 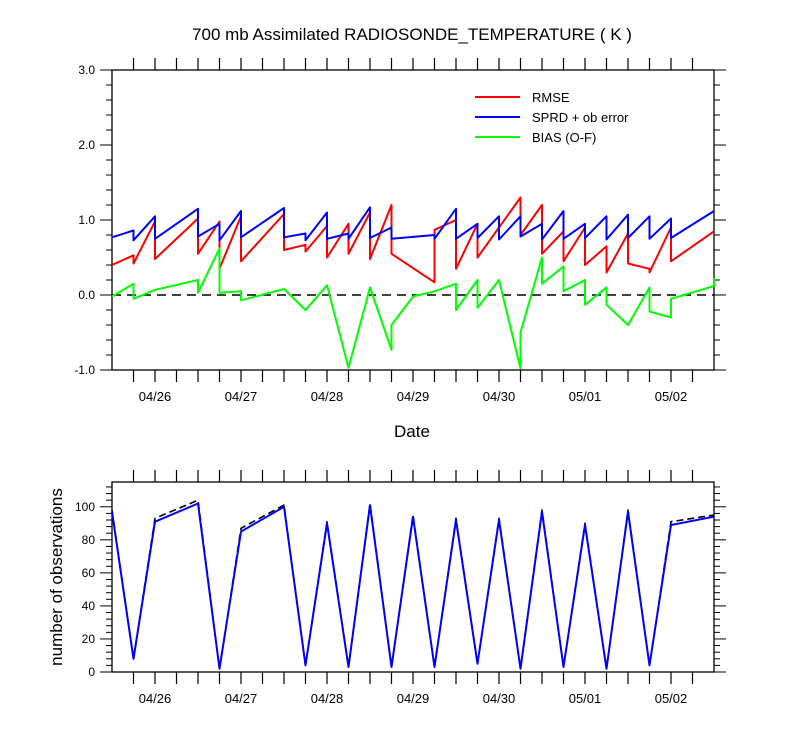 What do you see at coordinates (564, 137) in the screenshot?
I see `legend-label-2: BIAS (O-F)` at bounding box center [564, 137].